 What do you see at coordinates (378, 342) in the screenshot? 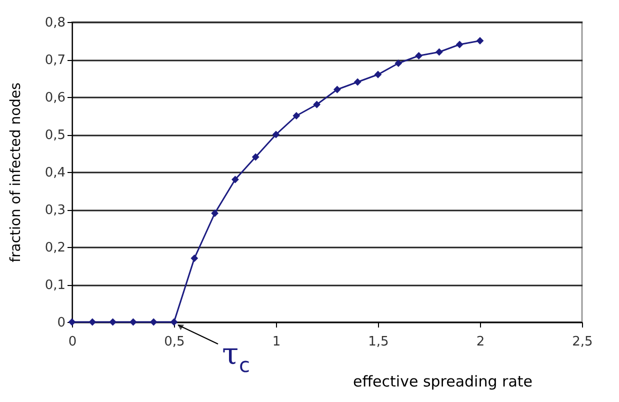
I see `x-tick-label: 1,5` at bounding box center [378, 342].